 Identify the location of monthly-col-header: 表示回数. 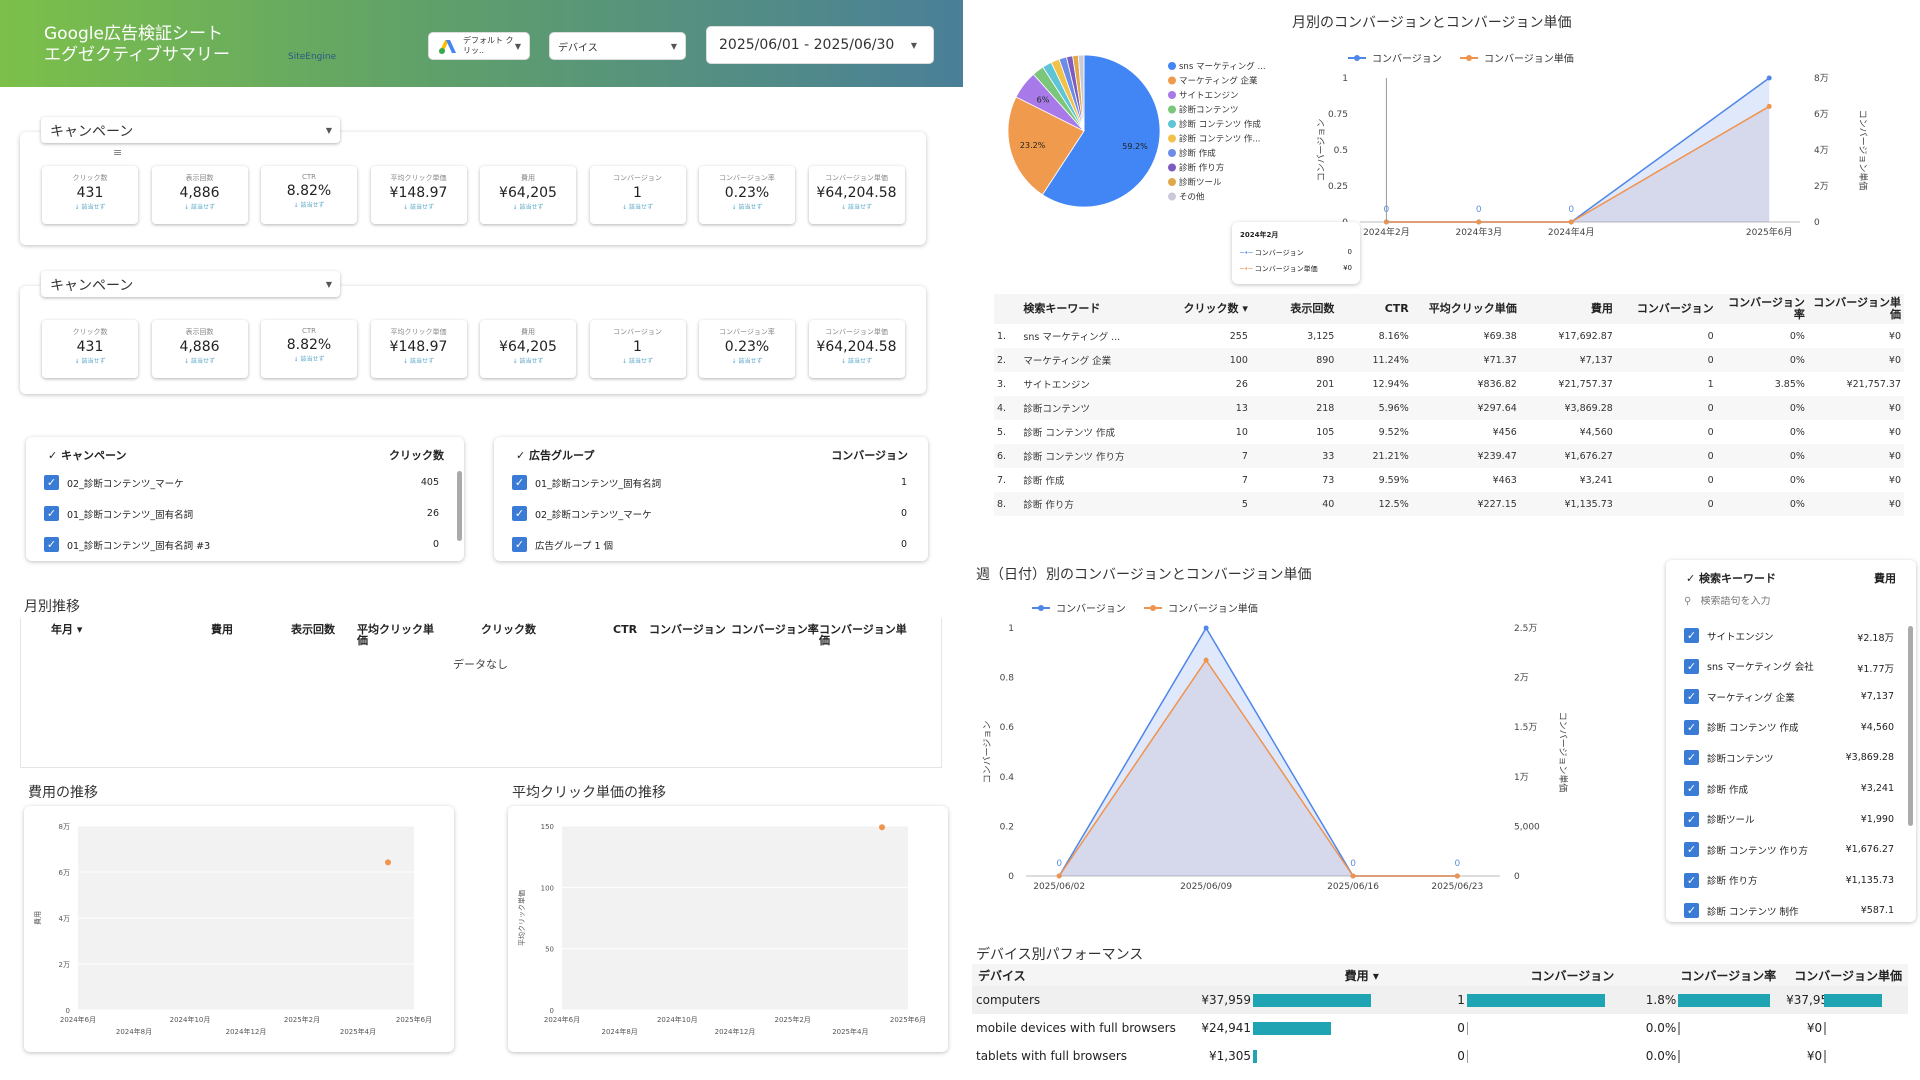
(313, 629).